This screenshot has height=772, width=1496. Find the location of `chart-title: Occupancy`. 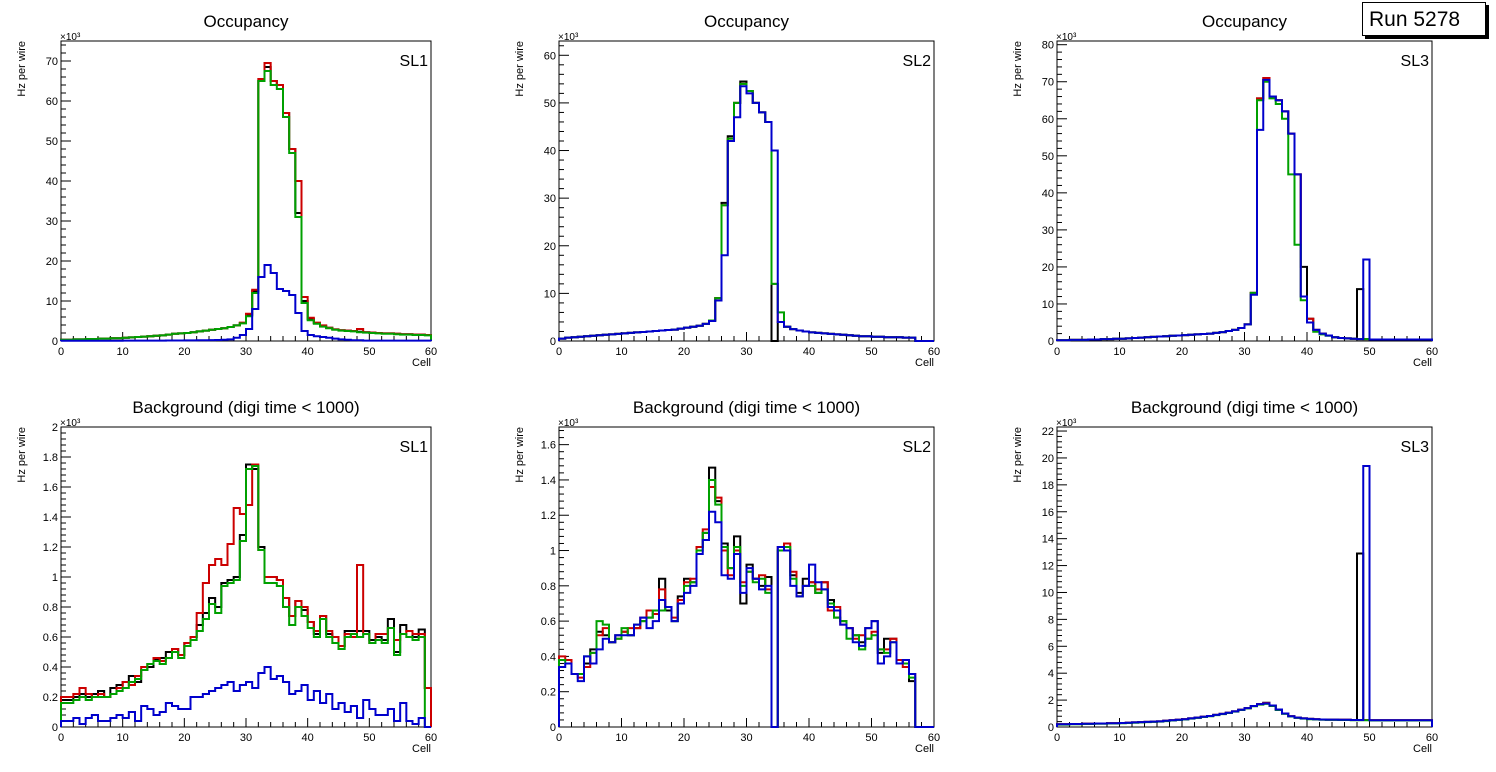

chart-title: Occupancy is located at coordinates (1245, 21).